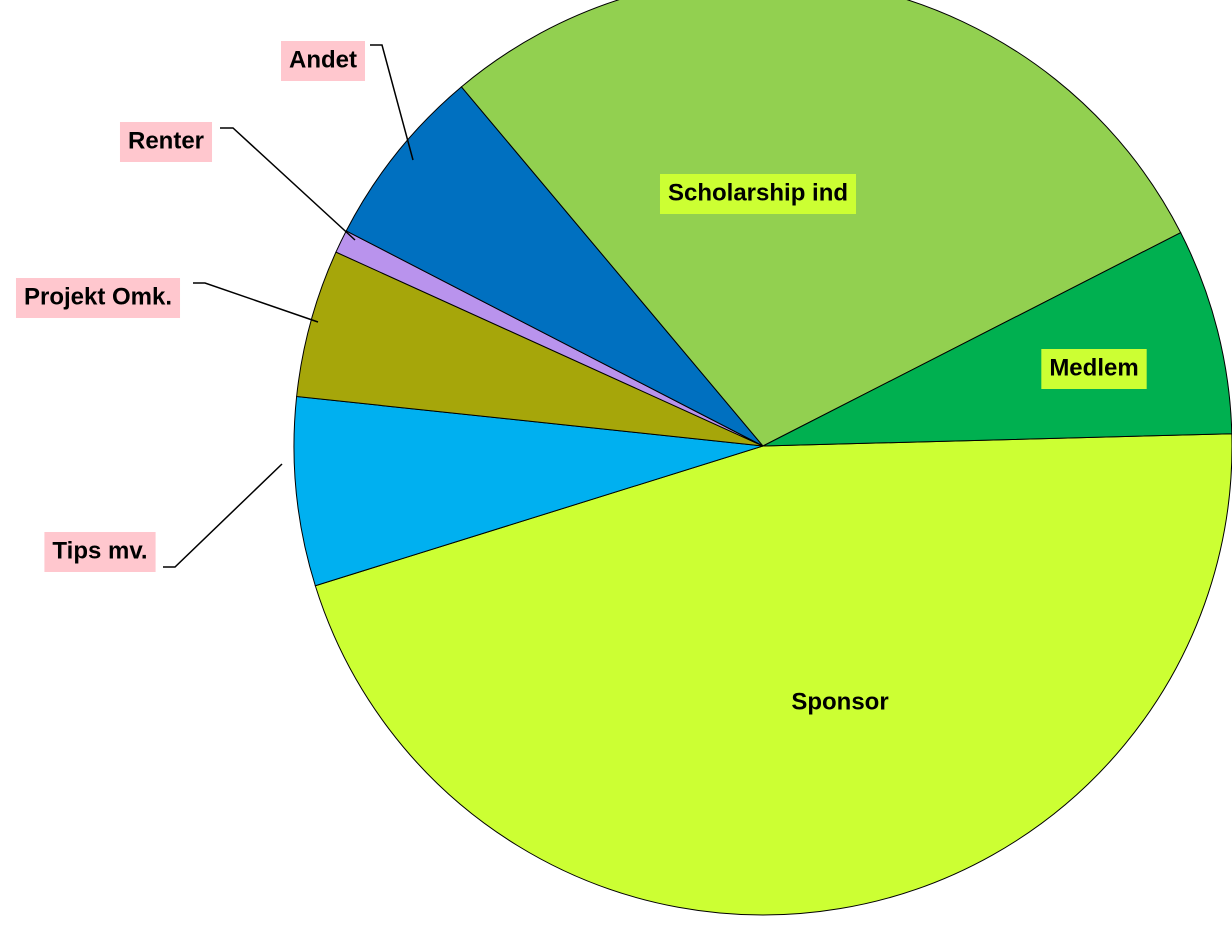  I want to click on slice-label: Sponsor, so click(839, 701).